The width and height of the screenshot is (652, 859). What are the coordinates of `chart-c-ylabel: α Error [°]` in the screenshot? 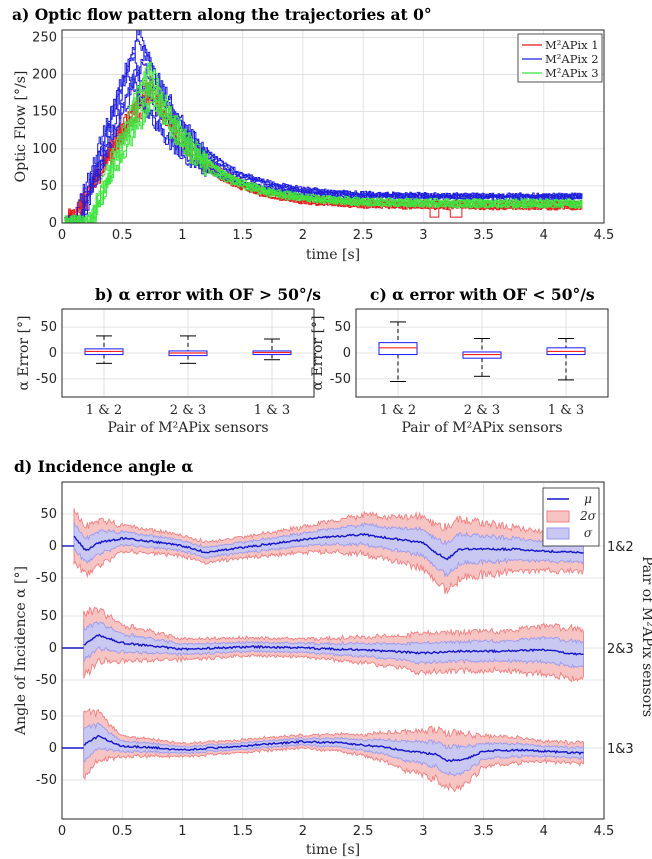 It's located at (318, 352).